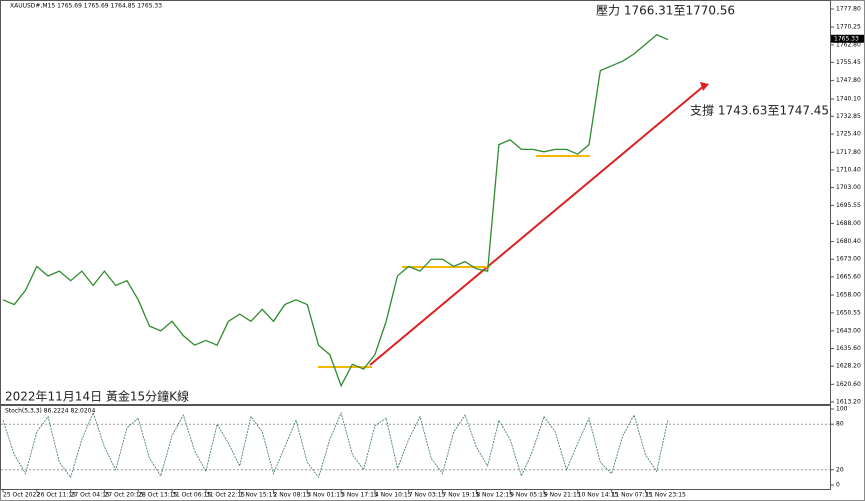 This screenshot has width=865, height=501. Describe the element at coordinates (848, 295) in the screenshot. I see `y-tick-label: 1658.00` at that location.